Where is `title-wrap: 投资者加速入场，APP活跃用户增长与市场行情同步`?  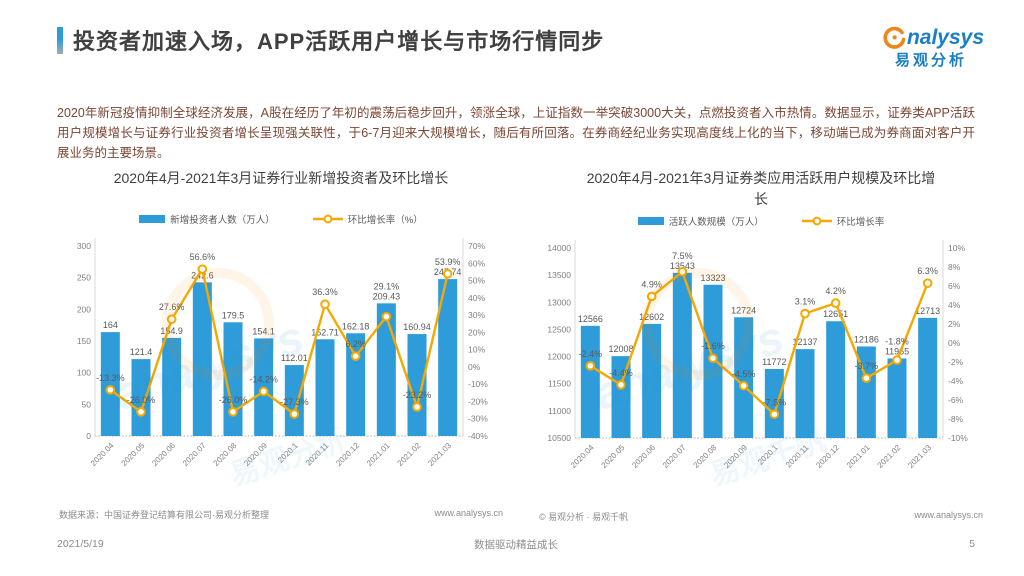 title-wrap: 投资者加速入场，APP活跃用户增长与市场行情同步 is located at coordinates (330, 40).